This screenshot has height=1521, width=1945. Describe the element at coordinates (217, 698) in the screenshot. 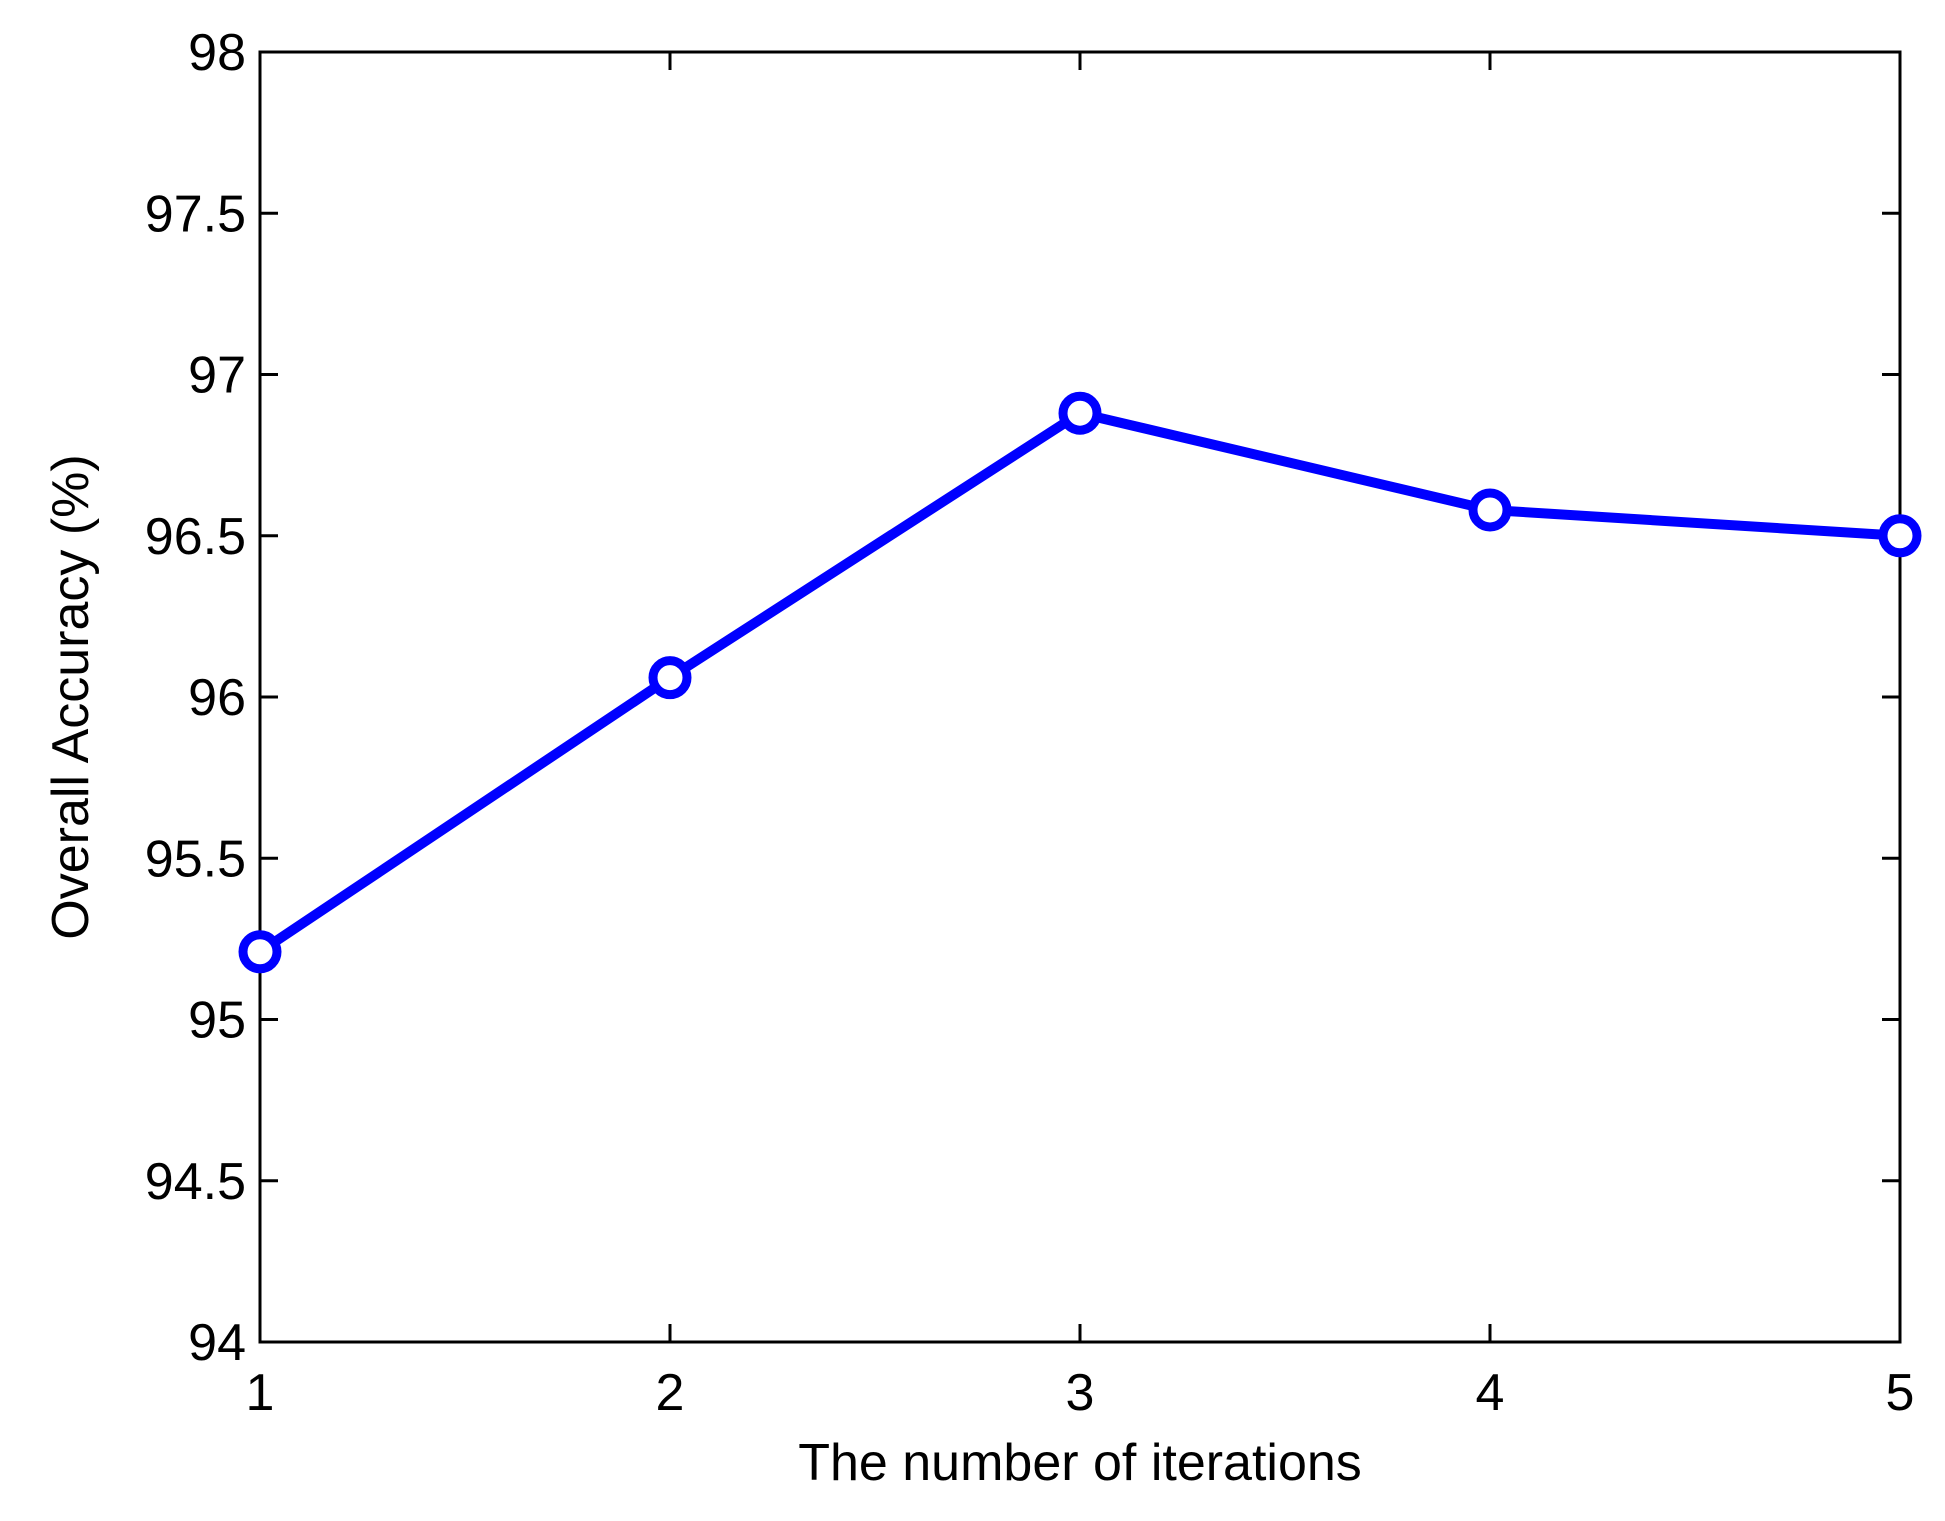

I see `y-tick-label: 96` at that location.